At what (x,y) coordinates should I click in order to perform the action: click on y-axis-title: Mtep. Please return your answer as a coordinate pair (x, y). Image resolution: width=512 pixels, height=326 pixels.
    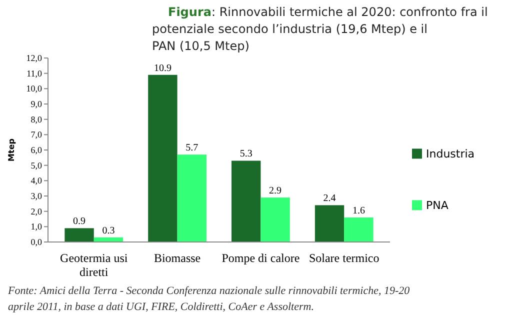
    Looking at the image, I should click on (11, 150).